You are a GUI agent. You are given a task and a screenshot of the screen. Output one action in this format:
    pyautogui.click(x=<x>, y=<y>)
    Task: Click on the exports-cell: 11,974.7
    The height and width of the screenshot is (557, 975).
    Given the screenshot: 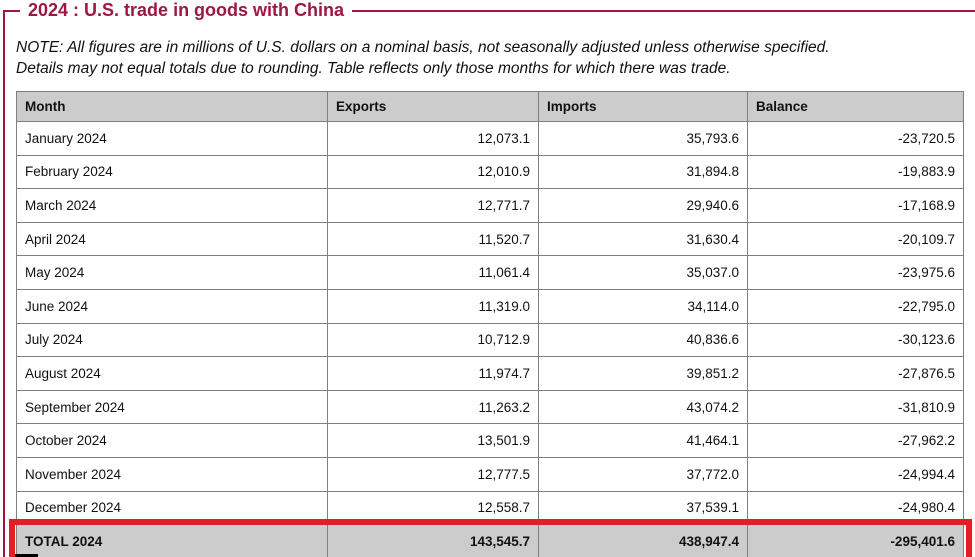 What is the action you would take?
    pyautogui.click(x=433, y=373)
    